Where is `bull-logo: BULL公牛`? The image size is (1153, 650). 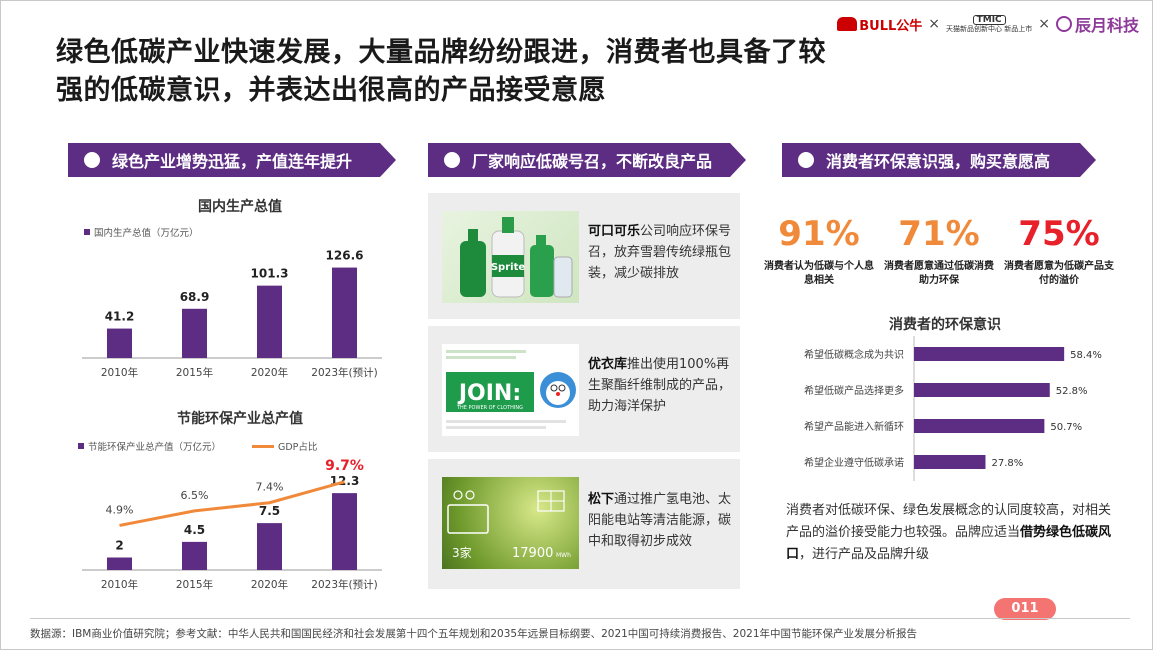
bull-logo: BULL公牛 is located at coordinates (879, 24).